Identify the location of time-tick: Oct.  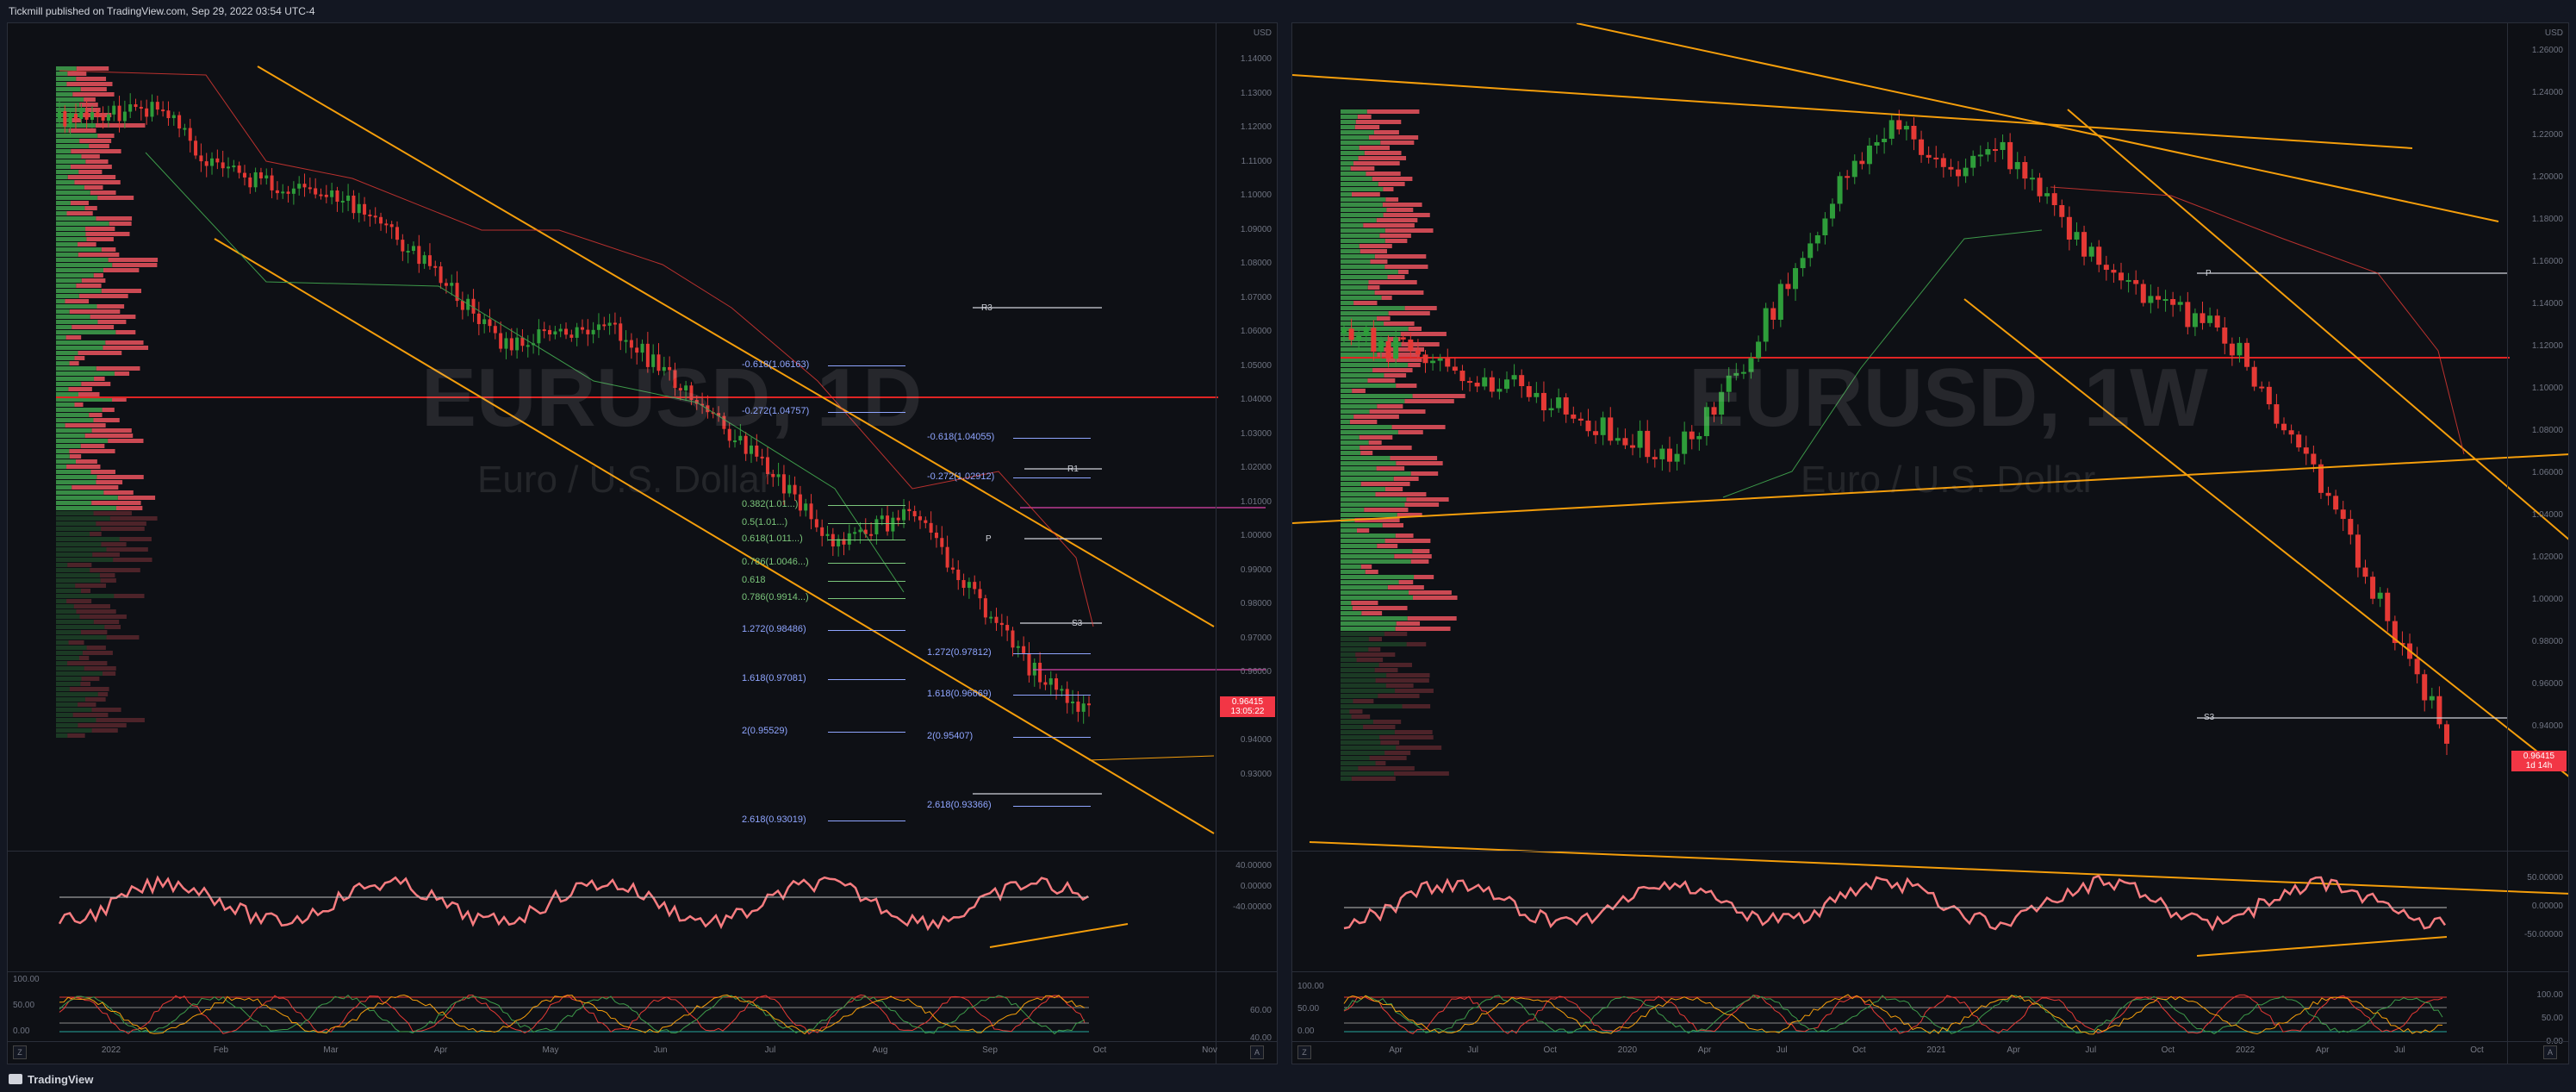
(2168, 1050).